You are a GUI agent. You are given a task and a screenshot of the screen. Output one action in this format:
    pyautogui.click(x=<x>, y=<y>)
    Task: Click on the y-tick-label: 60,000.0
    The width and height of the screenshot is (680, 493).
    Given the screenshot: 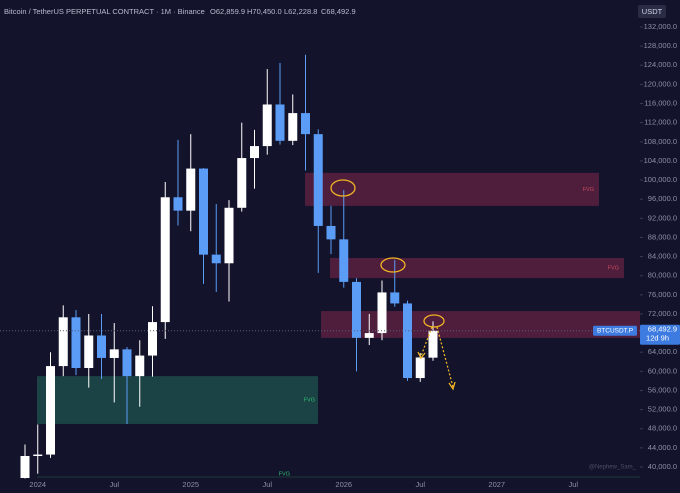 What is the action you would take?
    pyautogui.click(x=662, y=370)
    